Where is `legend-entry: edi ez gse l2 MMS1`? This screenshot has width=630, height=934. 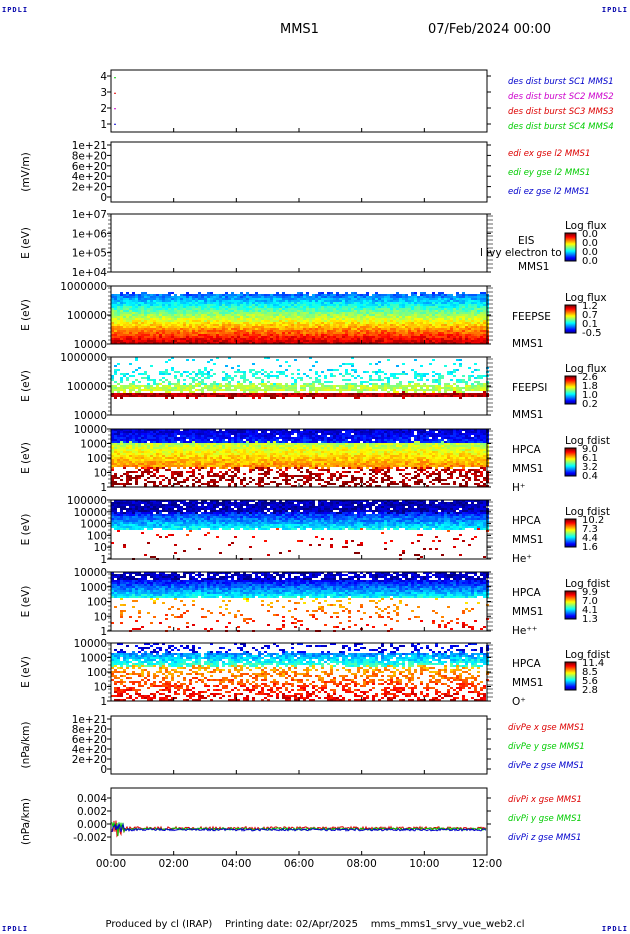
legend-entry: edi ez gse l2 MMS1 is located at coordinates (549, 192).